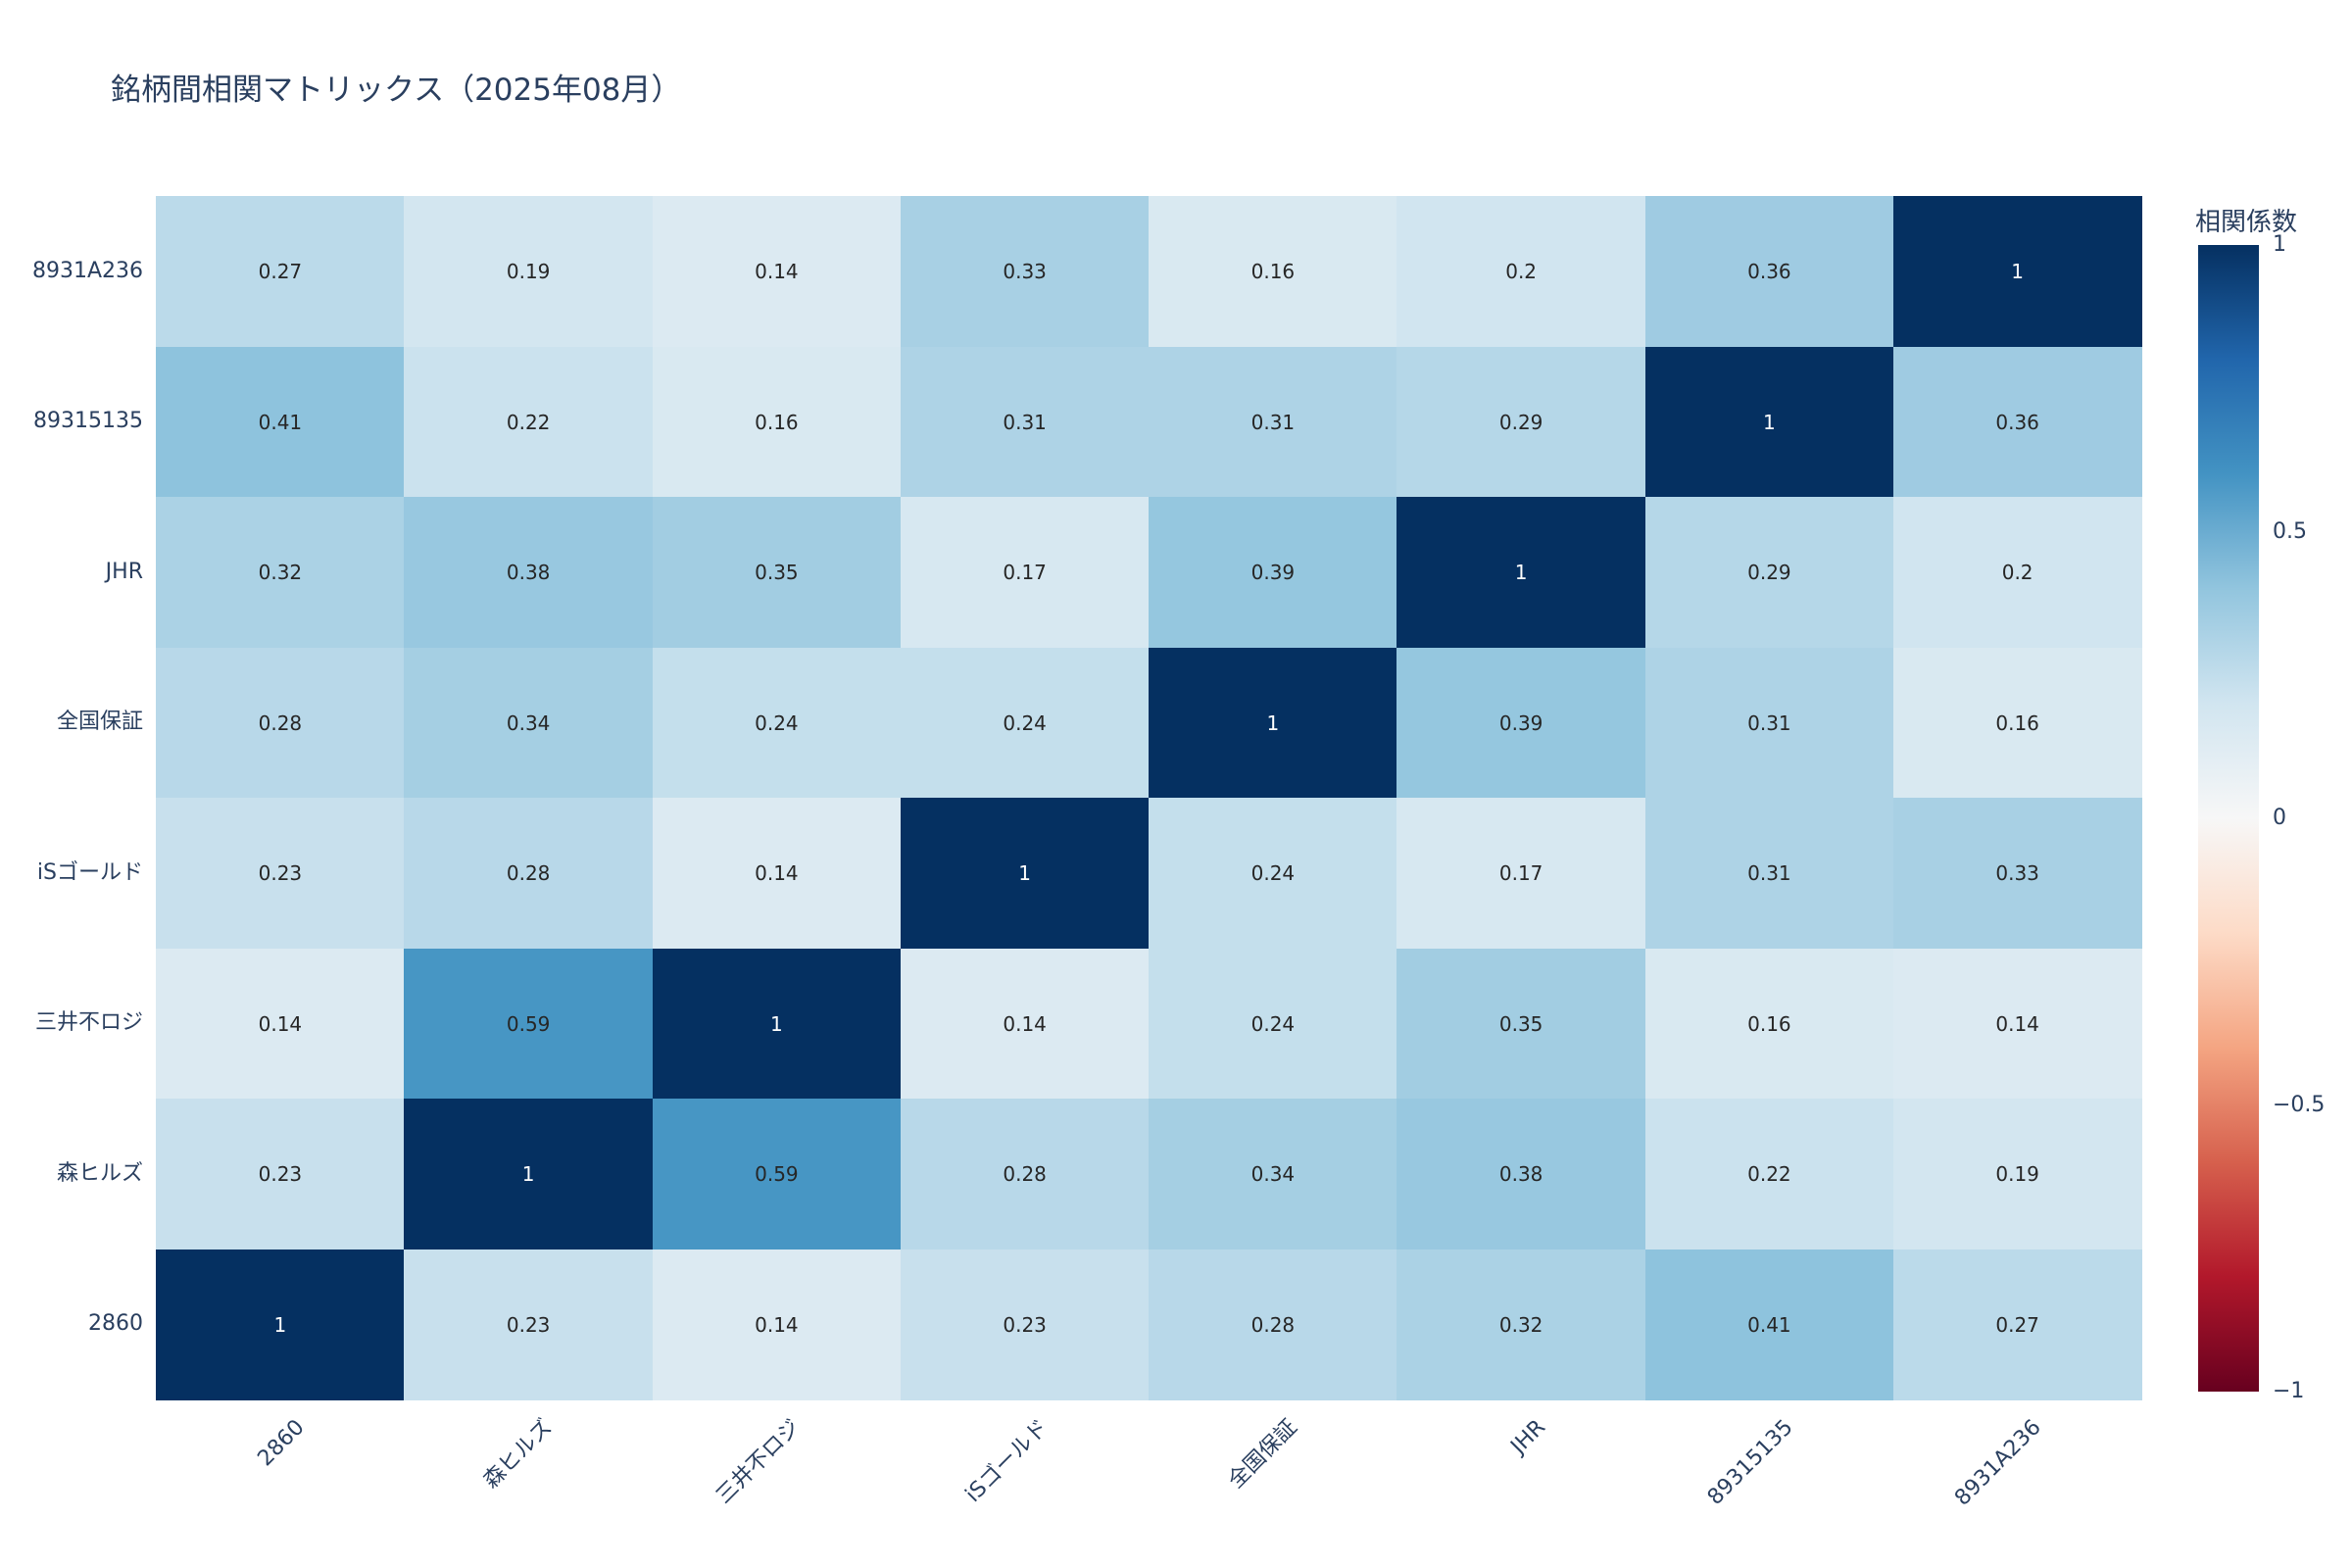  Describe the element at coordinates (1025, 1174) in the screenshot. I see `heatmap-cell-森ヒルズ-iSゴールド: 0.28` at that location.